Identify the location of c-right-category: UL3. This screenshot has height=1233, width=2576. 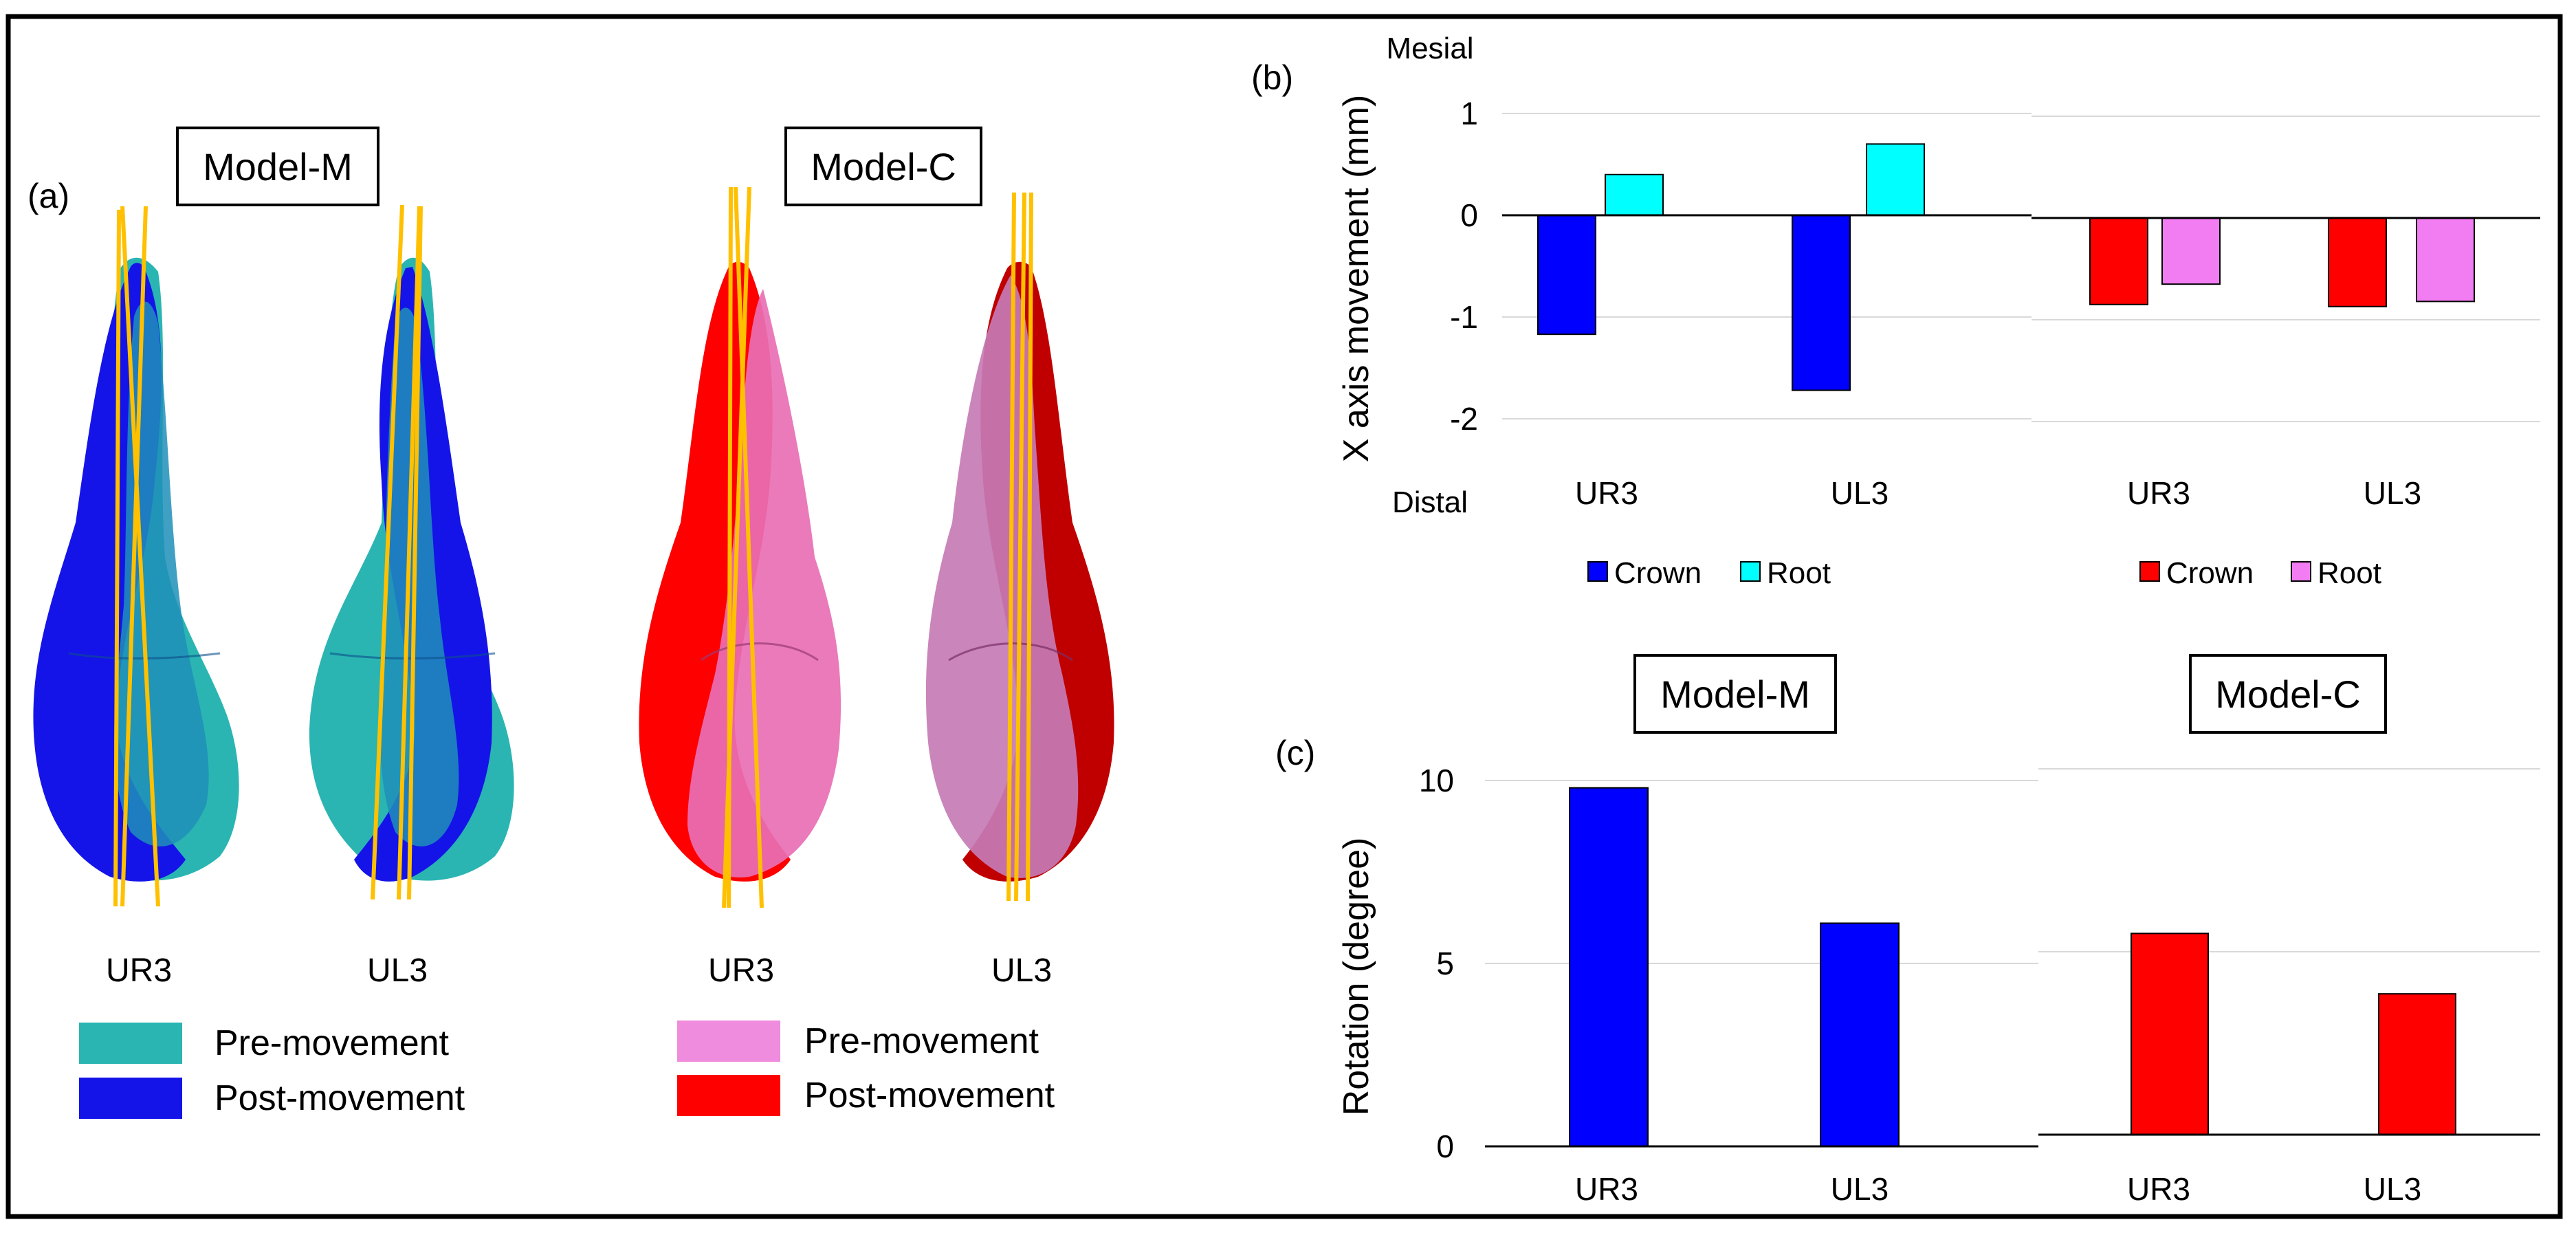
(2392, 1189).